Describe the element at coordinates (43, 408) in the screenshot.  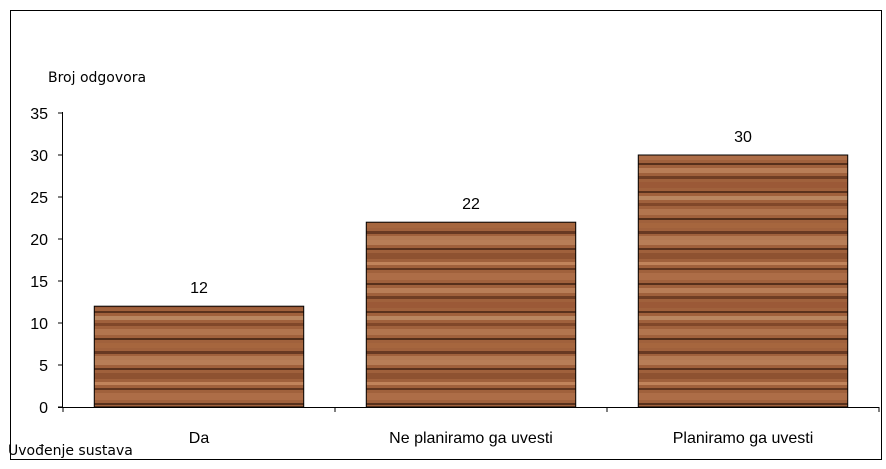
I see `y-tick-label: 0` at that location.